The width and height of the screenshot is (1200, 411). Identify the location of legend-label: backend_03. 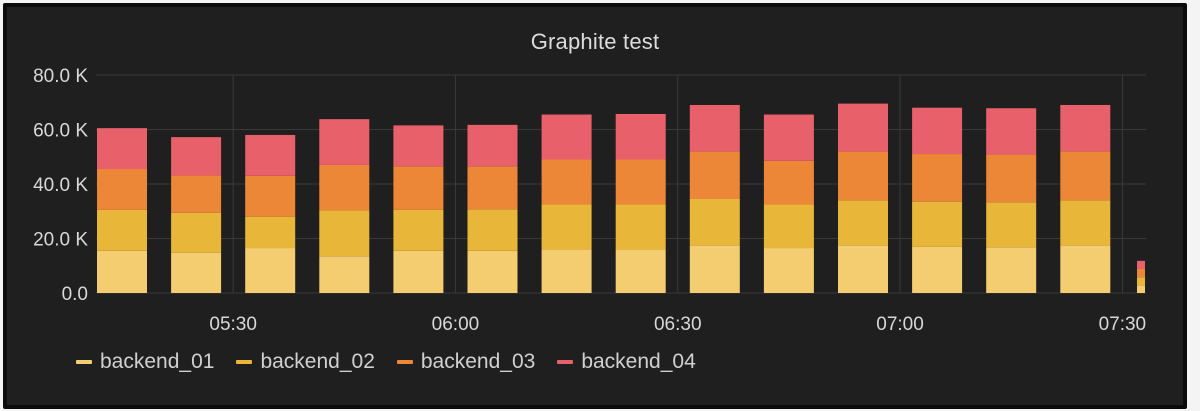
(478, 361).